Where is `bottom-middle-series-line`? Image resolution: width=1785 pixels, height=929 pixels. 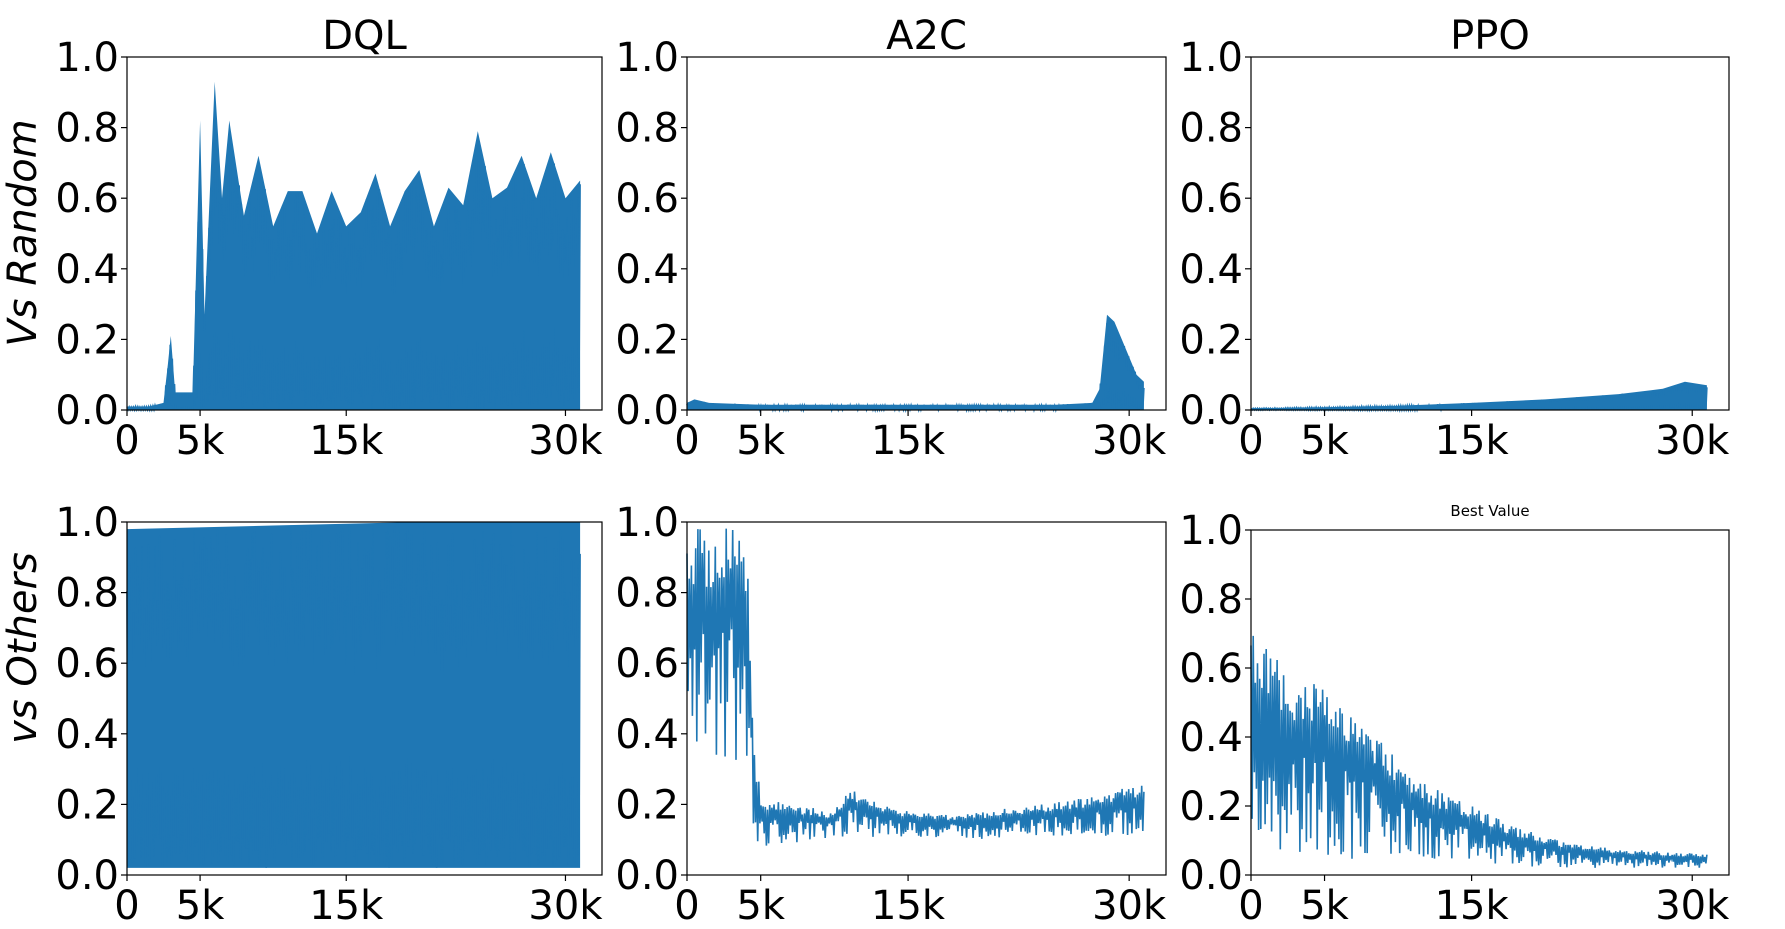
bottom-middle-series-line is located at coordinates (915, 687).